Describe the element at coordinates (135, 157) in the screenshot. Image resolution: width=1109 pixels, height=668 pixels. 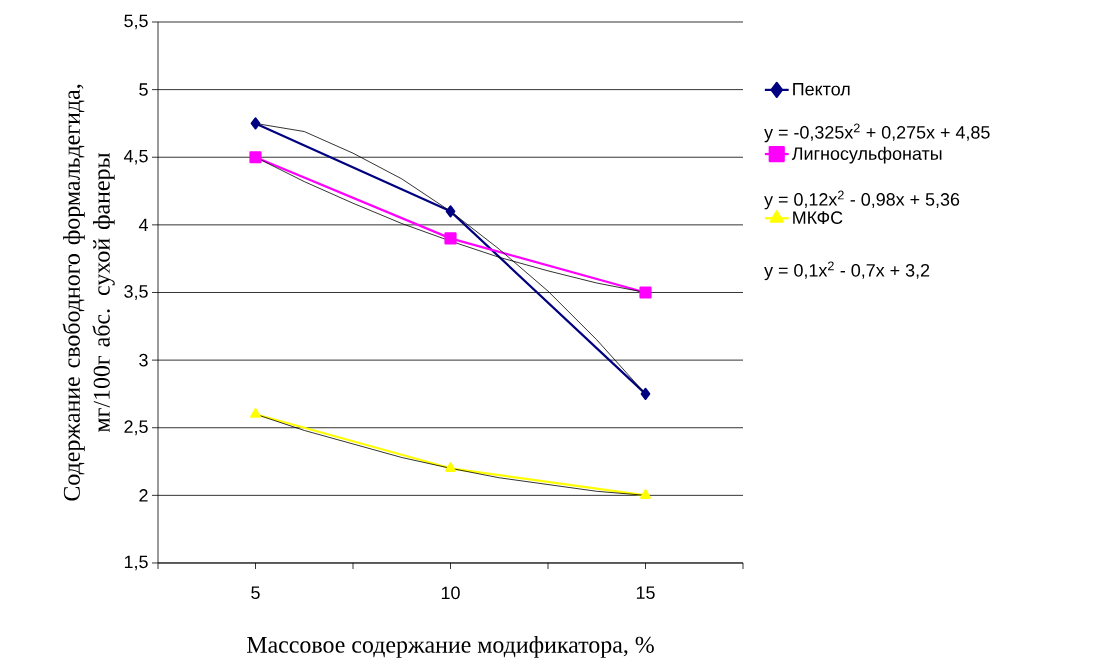
I see `y-tick-label: 4,5` at that location.